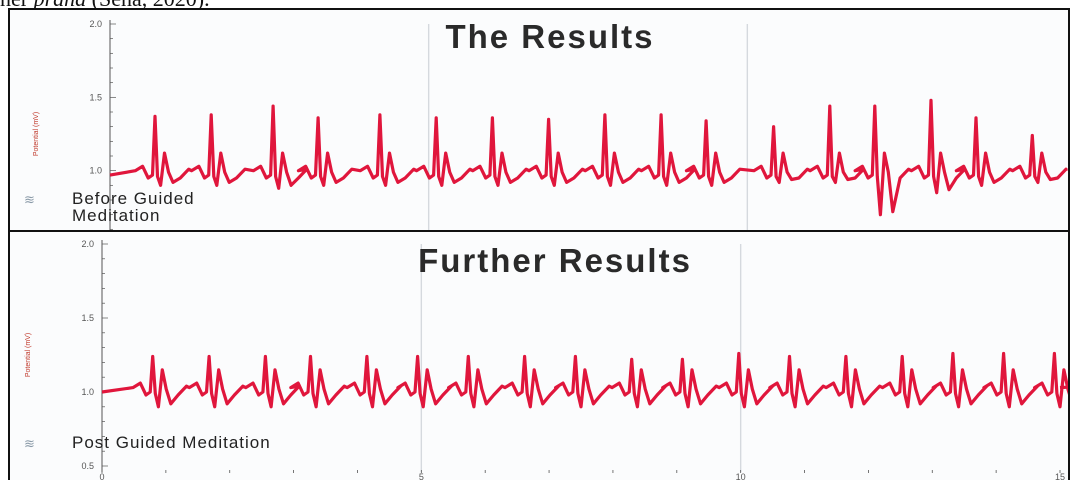  Describe the element at coordinates (1060, 476) in the screenshot. I see `x-tick-label: 15` at that location.